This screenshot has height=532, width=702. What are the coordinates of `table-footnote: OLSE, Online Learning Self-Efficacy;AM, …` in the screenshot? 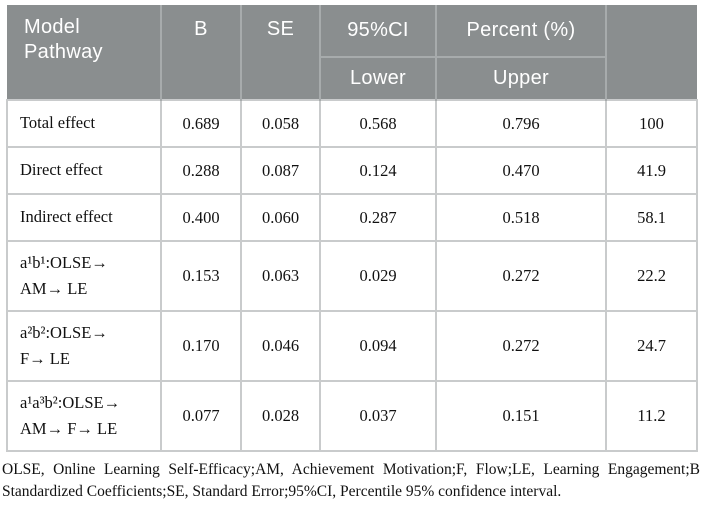 It's located at (351, 480).